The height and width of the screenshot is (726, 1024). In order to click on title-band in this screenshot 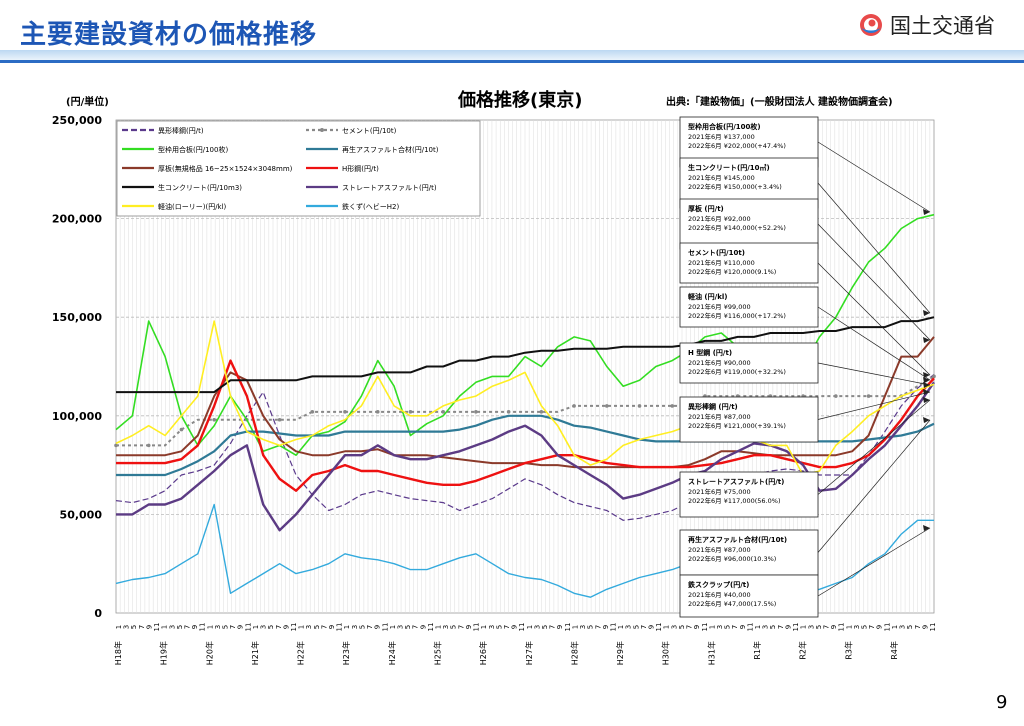, I will do `click(512, 55)`.